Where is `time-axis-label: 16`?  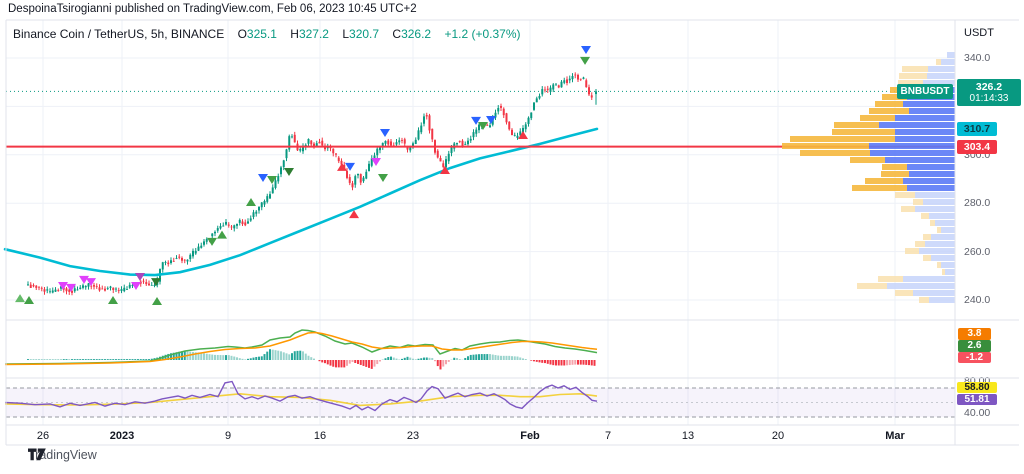 time-axis-label: 16 is located at coordinates (320, 436).